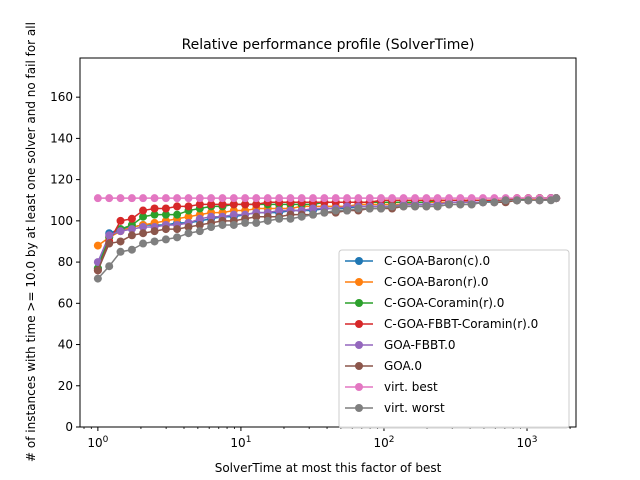 The width and height of the screenshot is (640, 480). I want to click on y-tick-label: 0, so click(69, 427).